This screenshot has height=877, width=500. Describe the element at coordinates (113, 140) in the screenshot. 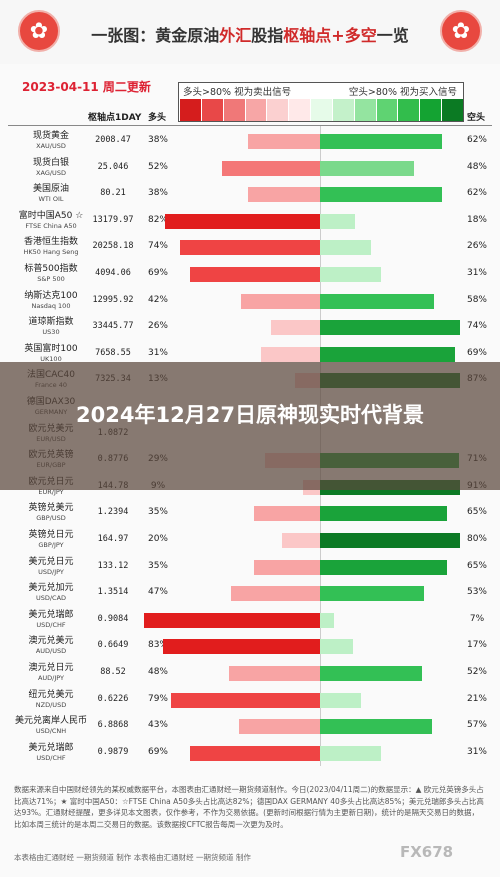

I see `pivot-value: 2008.47` at that location.